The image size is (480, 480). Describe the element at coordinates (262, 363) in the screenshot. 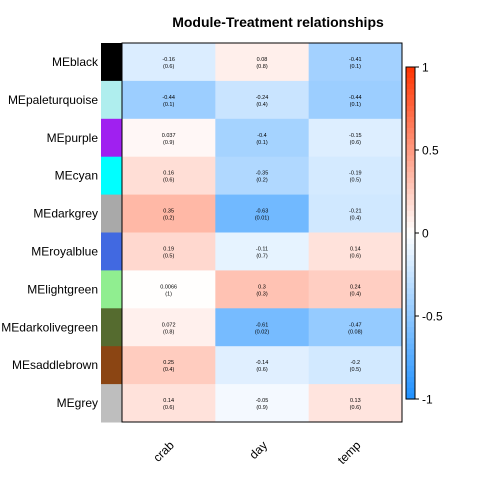

I see `cell-correlation: -0.14` at that location.